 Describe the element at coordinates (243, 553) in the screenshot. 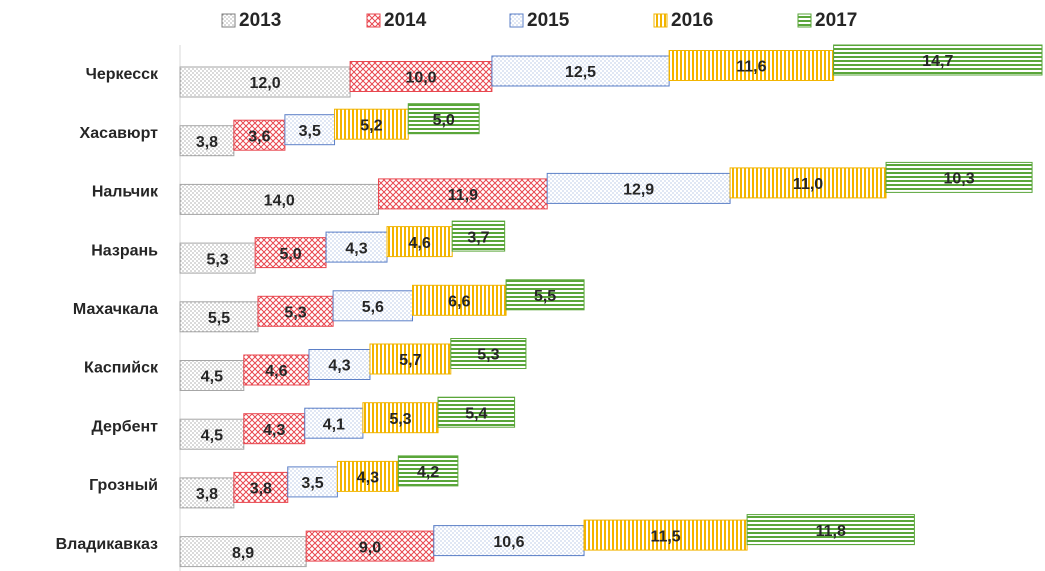

I see `value-label: 8,9` at that location.